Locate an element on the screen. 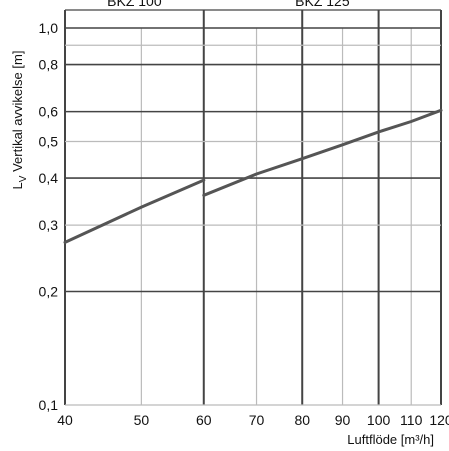 The image size is (449, 451). x-tick-label: 50 is located at coordinates (142, 420).